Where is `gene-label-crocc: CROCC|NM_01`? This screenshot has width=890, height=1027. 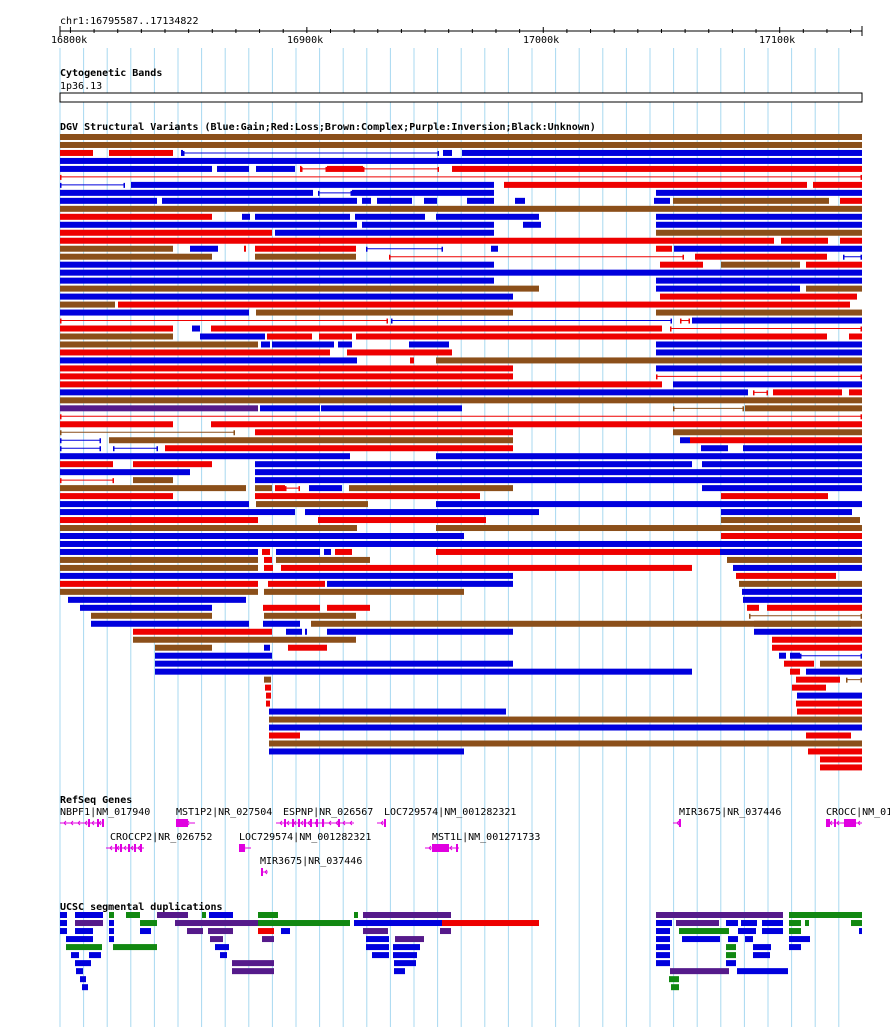
gene-label-crocc: CROCC|NM_01 is located at coordinates (858, 812).